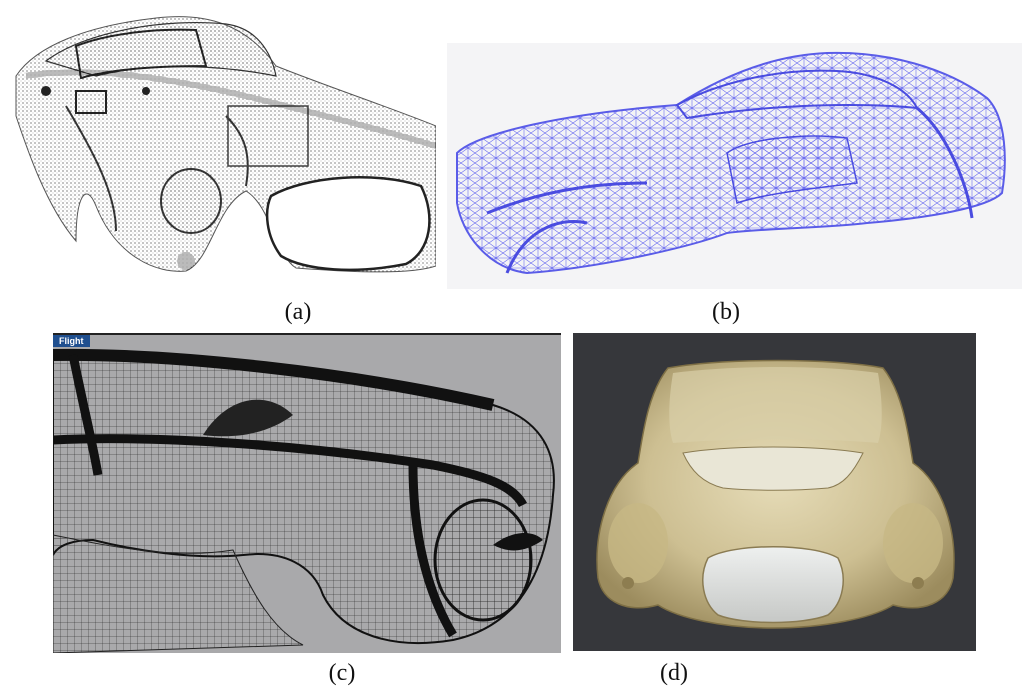  Describe the element at coordinates (71, 341) in the screenshot. I see `viewport-label: Flight` at that location.